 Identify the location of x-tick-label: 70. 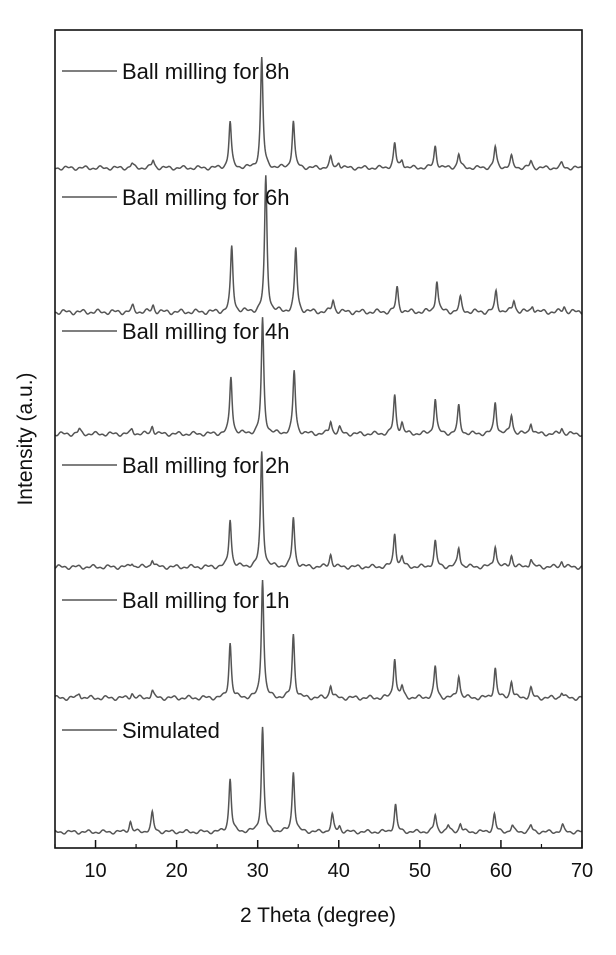
(582, 871).